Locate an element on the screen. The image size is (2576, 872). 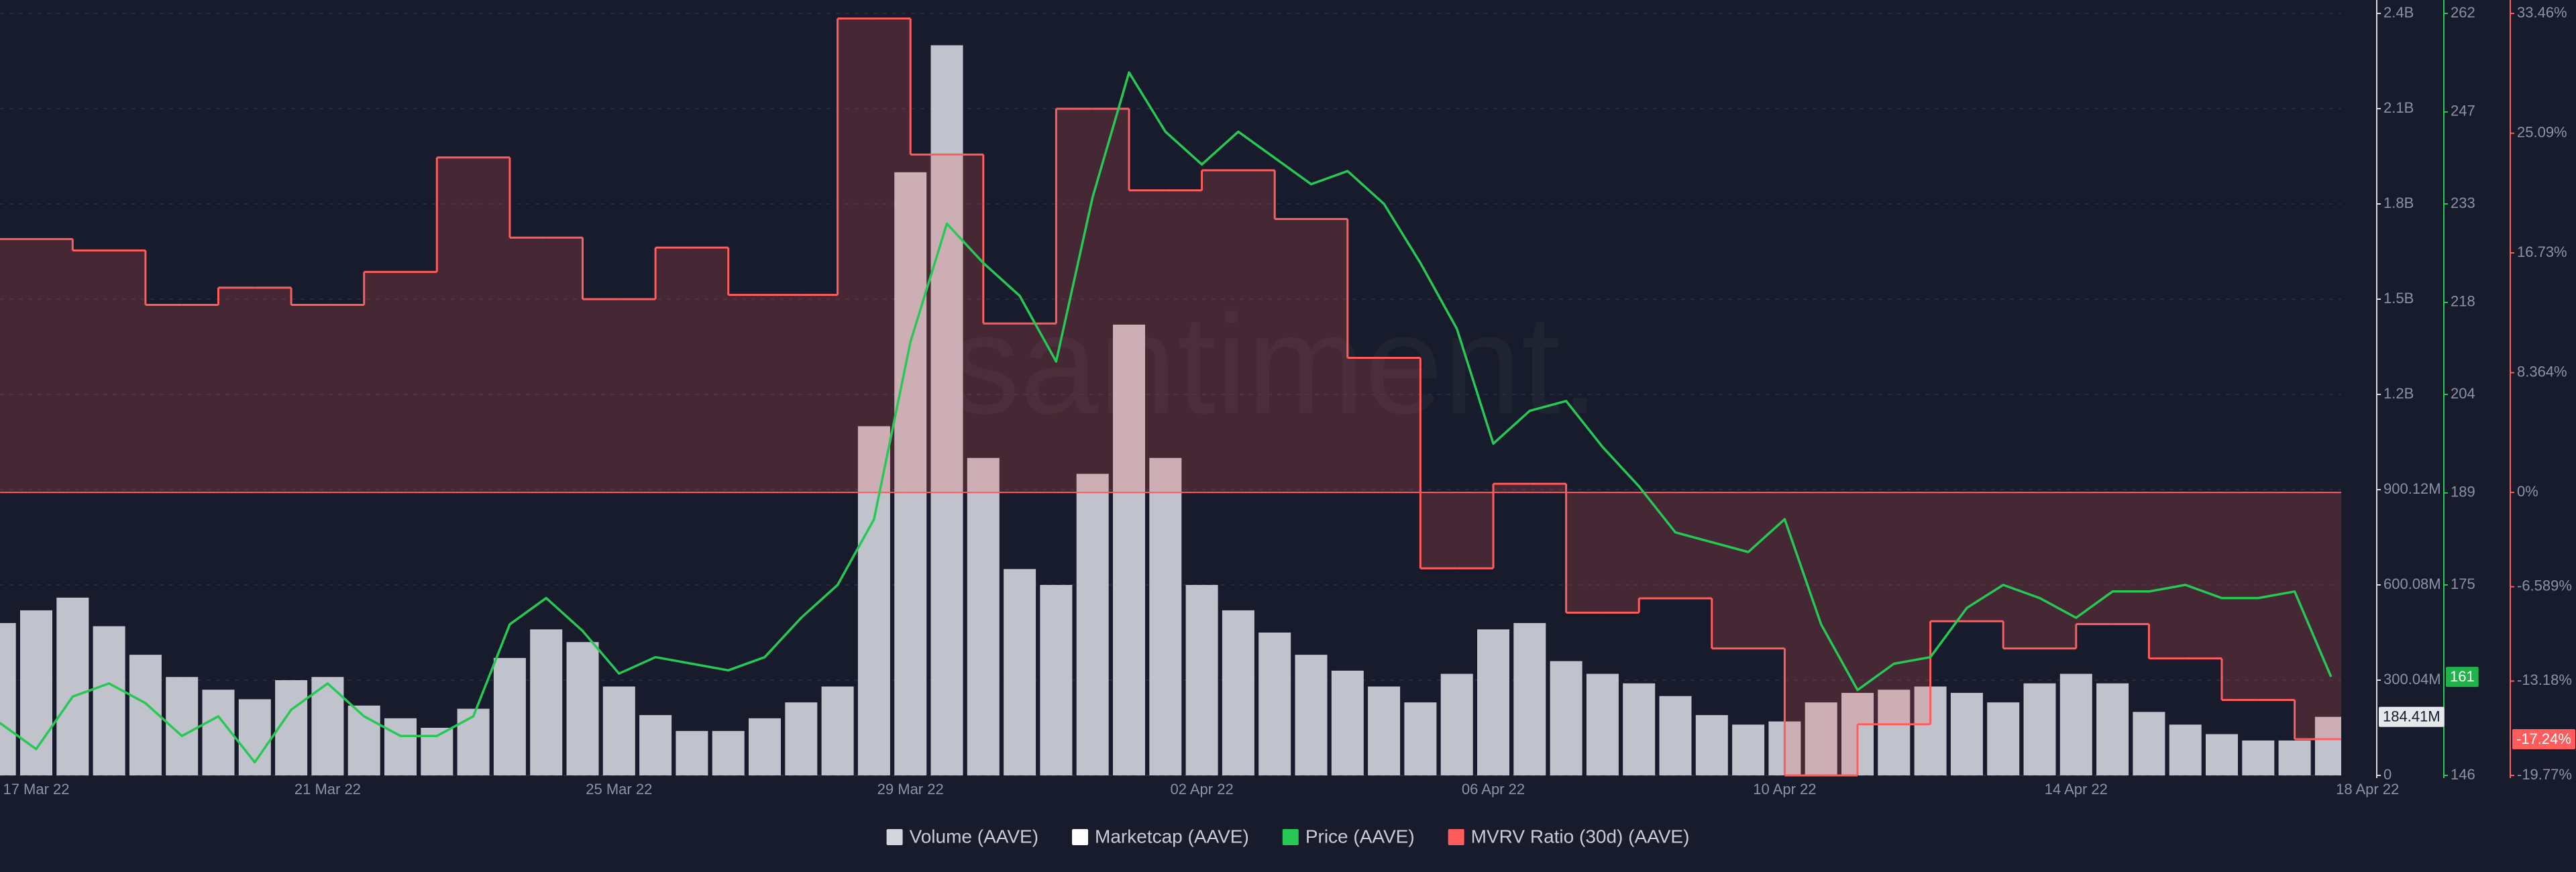
x-tick-label: 10 Apr 22 is located at coordinates (1784, 790).